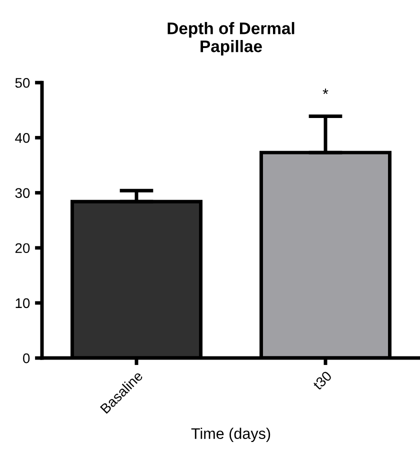  I want to click on y-tick-label: 20, so click(22, 248).